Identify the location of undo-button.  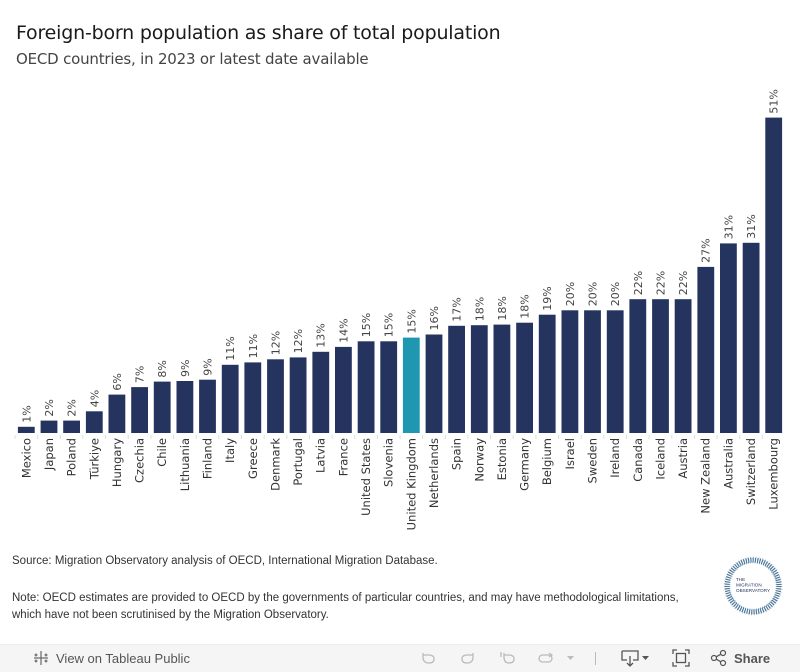
(428, 658).